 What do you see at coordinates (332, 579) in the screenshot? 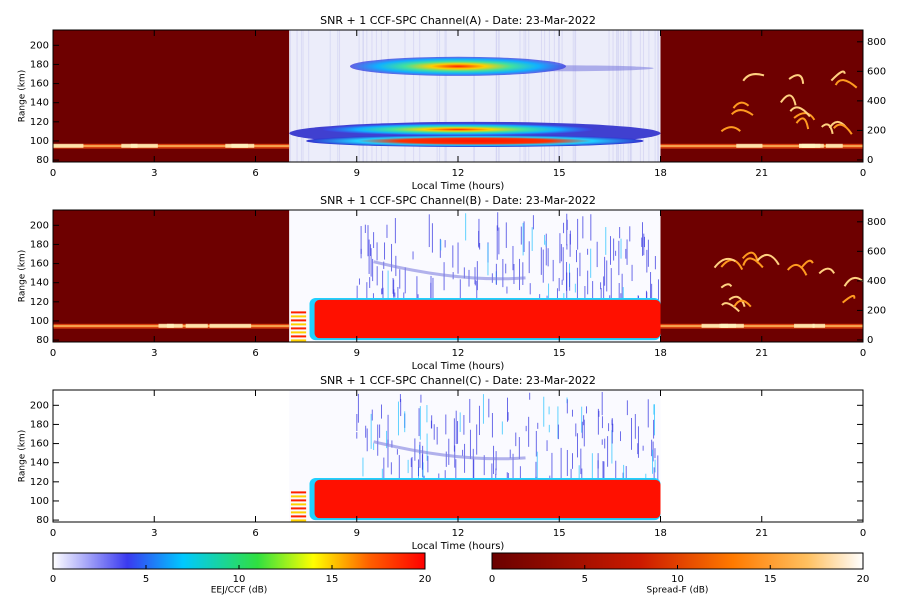
I see `colorbar-tick-label: 15` at bounding box center [332, 579].